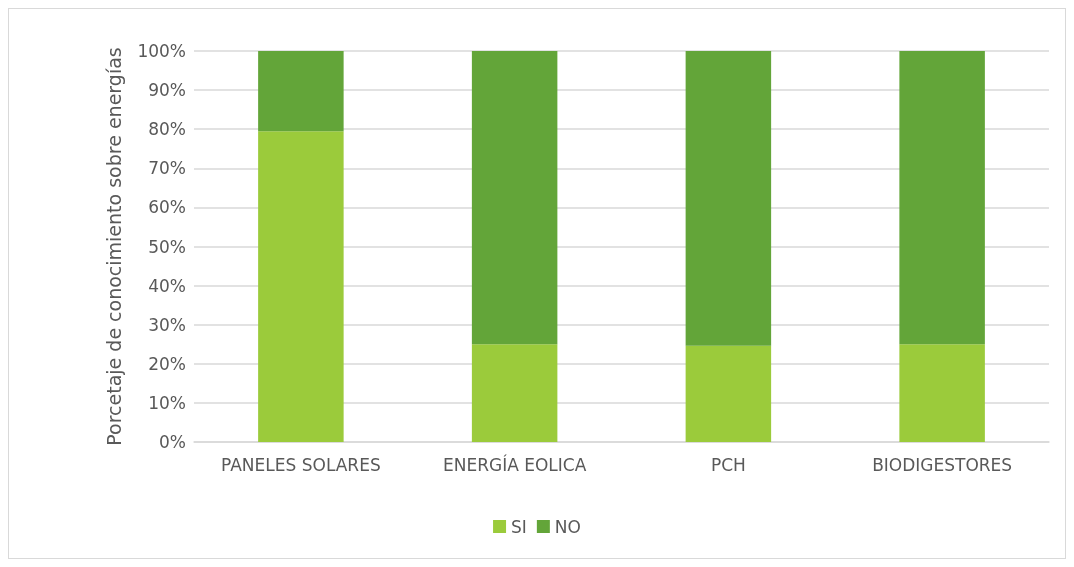 This screenshot has width=1074, height=567. What do you see at coordinates (167, 90) in the screenshot?
I see `y-tick-label: 90%` at bounding box center [167, 90].